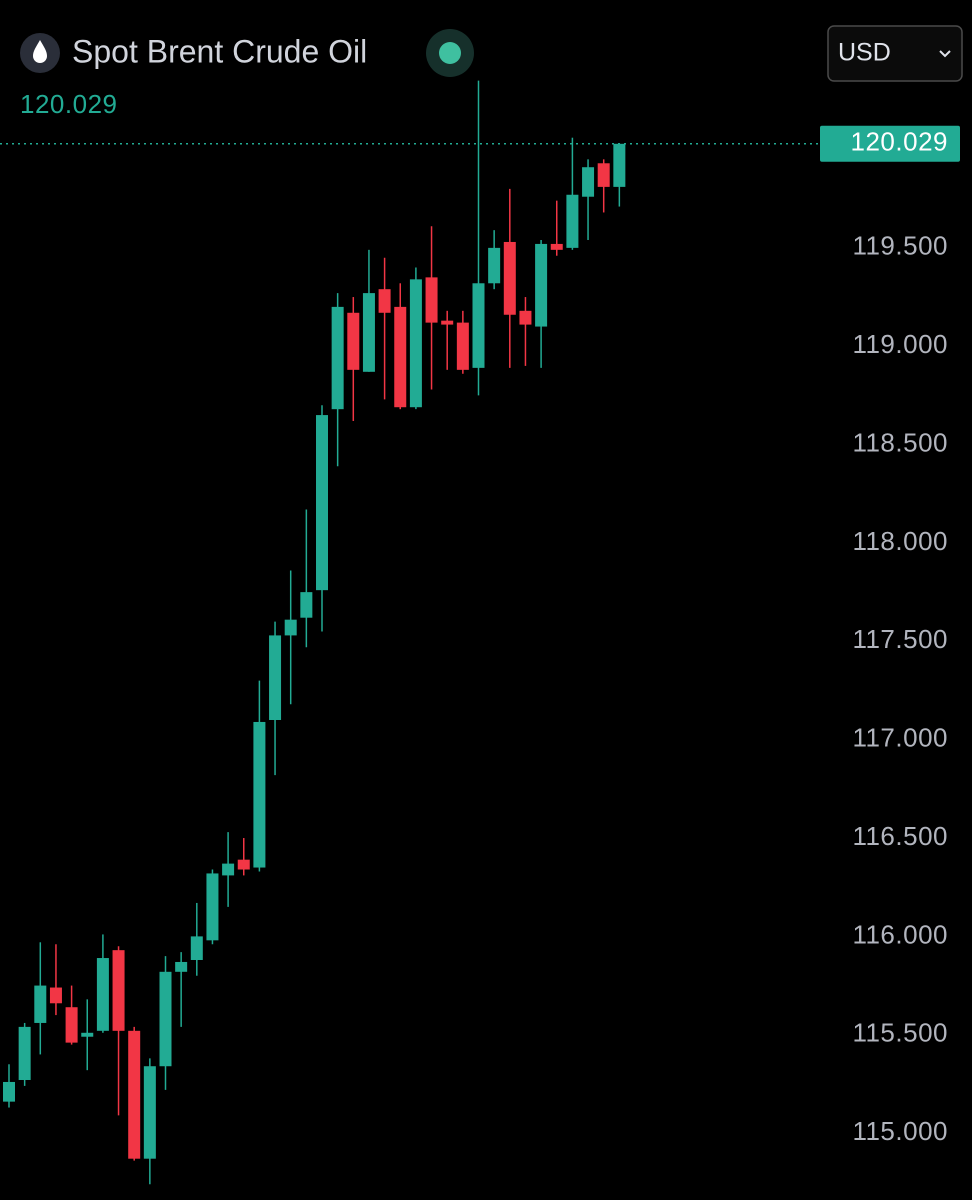 The width and height of the screenshot is (972, 1200). Describe the element at coordinates (900, 344) in the screenshot. I see `y-tick-label: 119.000` at that location.